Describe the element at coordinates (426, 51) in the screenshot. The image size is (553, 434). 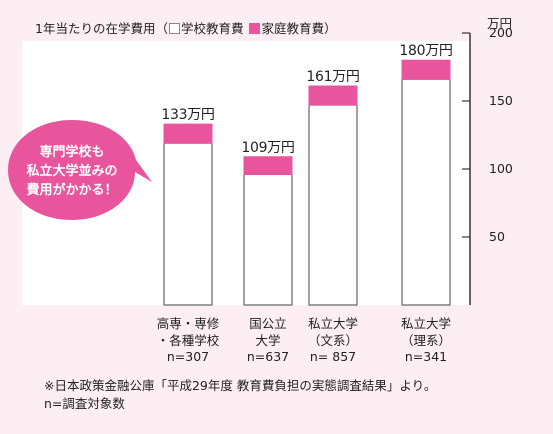
I see `bar-total-label-3: 180万円` at that location.